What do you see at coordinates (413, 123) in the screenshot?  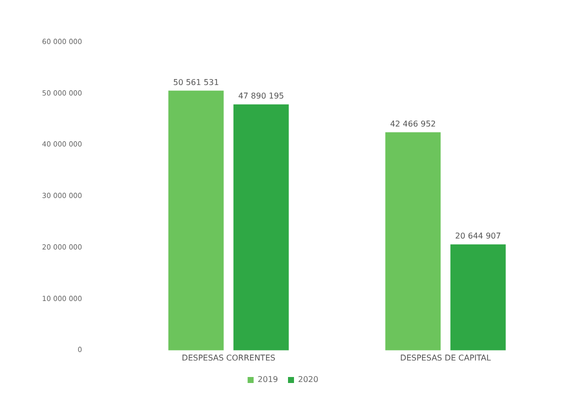 I see `data-label: 42 466 952` at bounding box center [413, 123].